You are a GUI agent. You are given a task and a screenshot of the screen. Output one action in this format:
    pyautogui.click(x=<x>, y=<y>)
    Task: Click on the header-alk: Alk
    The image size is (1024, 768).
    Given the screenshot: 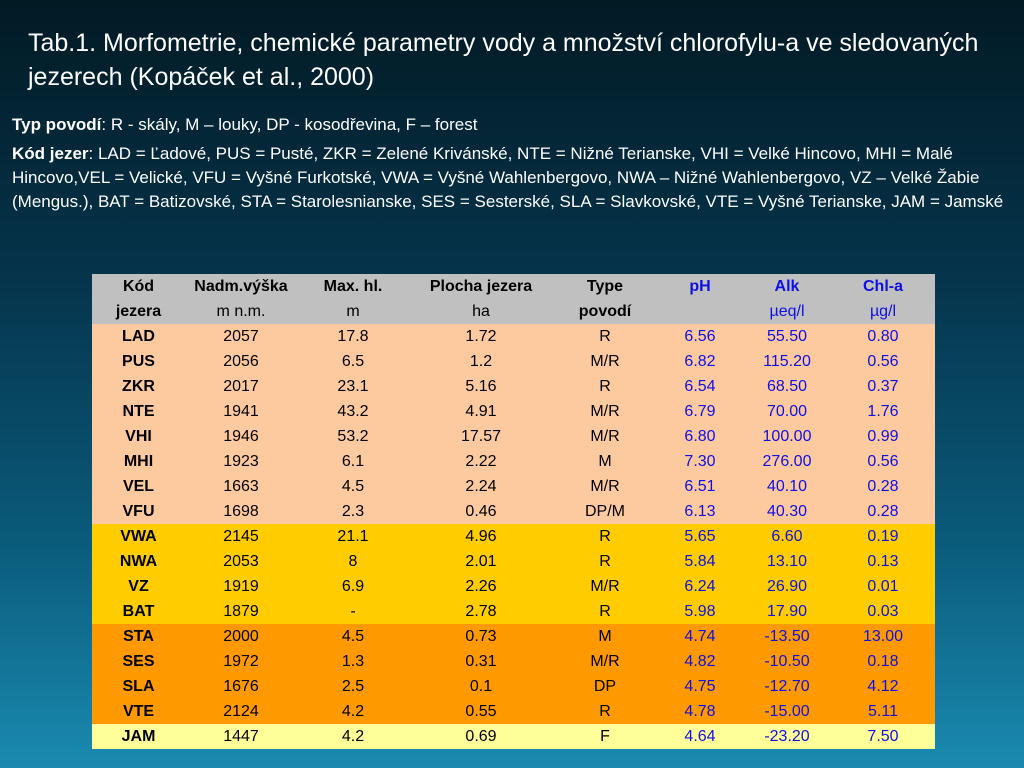 What is the action you would take?
    pyautogui.click(x=787, y=286)
    